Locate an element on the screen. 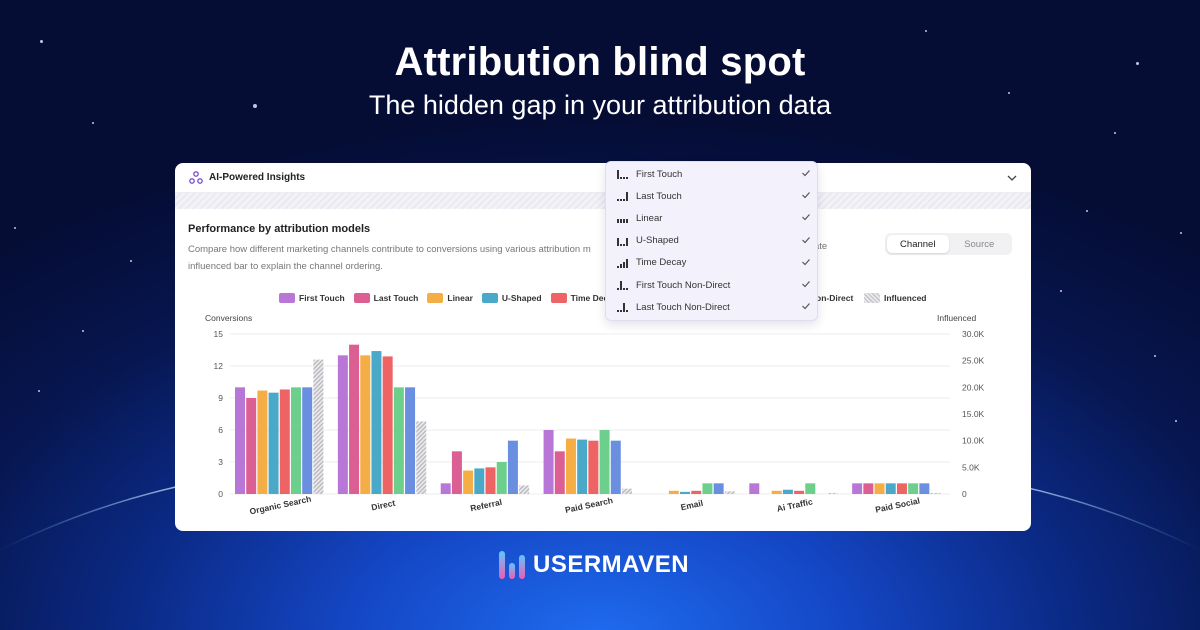  bar-linear-direct is located at coordinates (365, 424).